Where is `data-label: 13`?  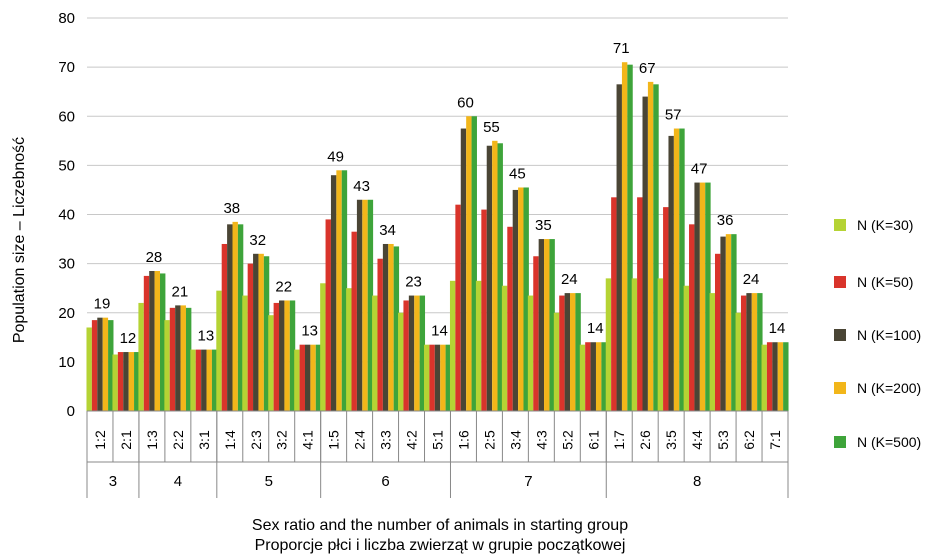 data-label: 13 is located at coordinates (309, 331).